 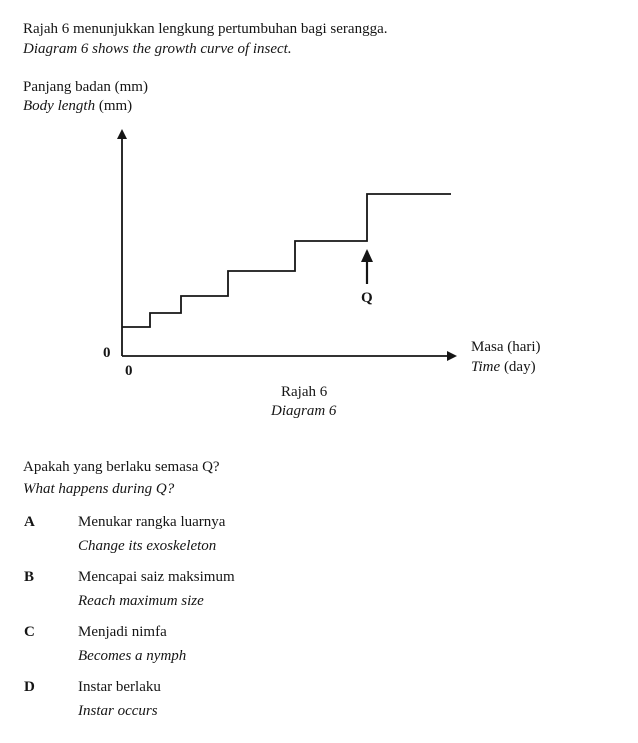 What do you see at coordinates (29, 632) in the screenshot?
I see `option-c-letter: C` at bounding box center [29, 632].